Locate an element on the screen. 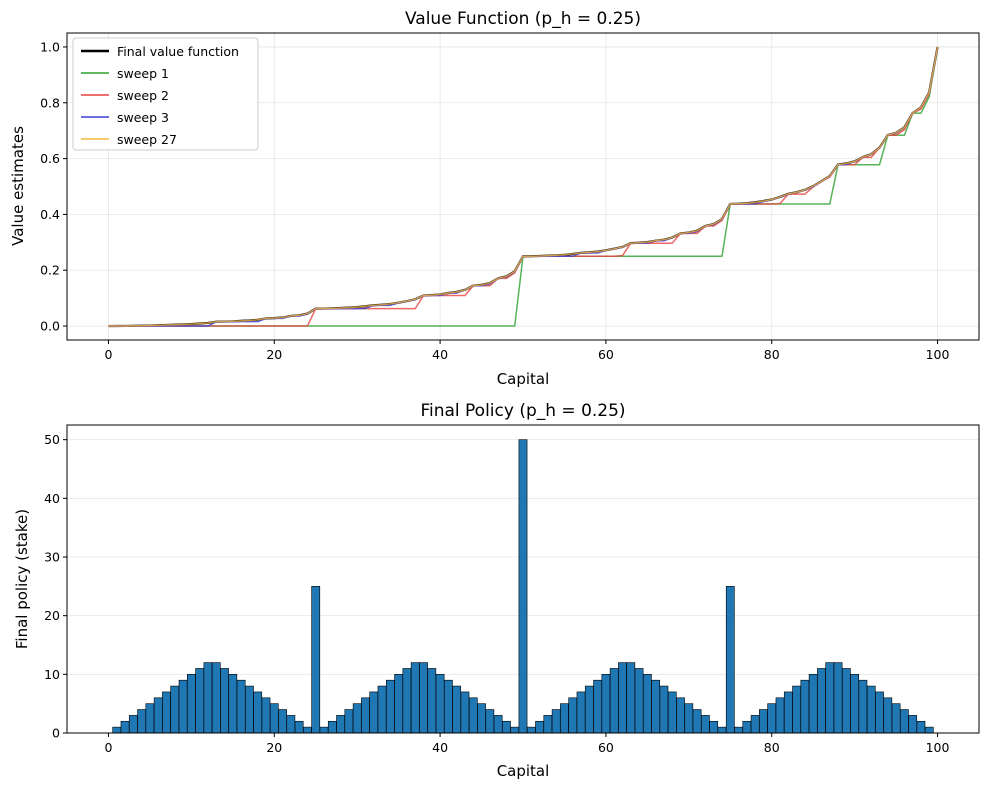 Image resolution: width=989 pixels, height=790 pixels. y-tick-label: 20 is located at coordinates (52, 615).